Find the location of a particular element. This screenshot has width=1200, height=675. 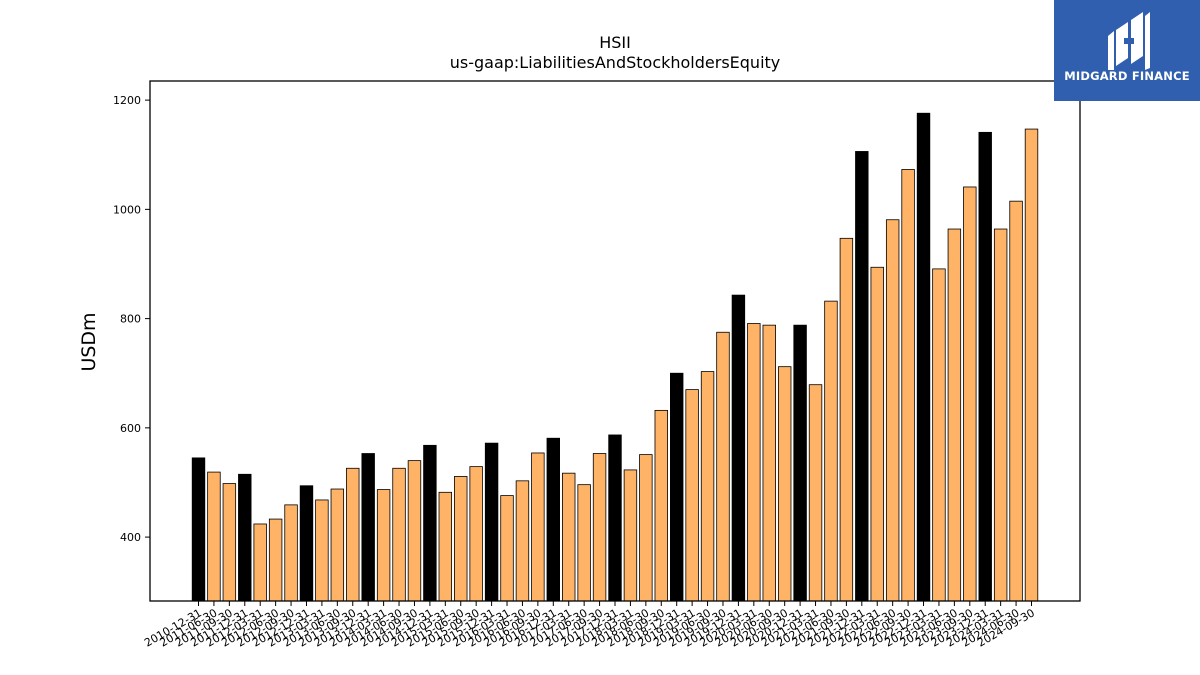

chart-subtitle: us-gaap:LiabilitiesAndStockholdersEquity is located at coordinates (615, 62).